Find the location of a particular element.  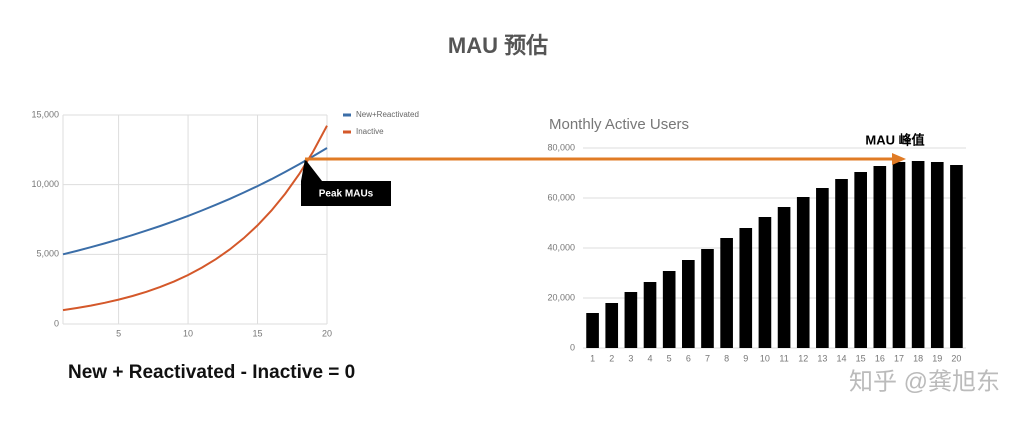

x-tick-label: 17 is located at coordinates (899, 358).